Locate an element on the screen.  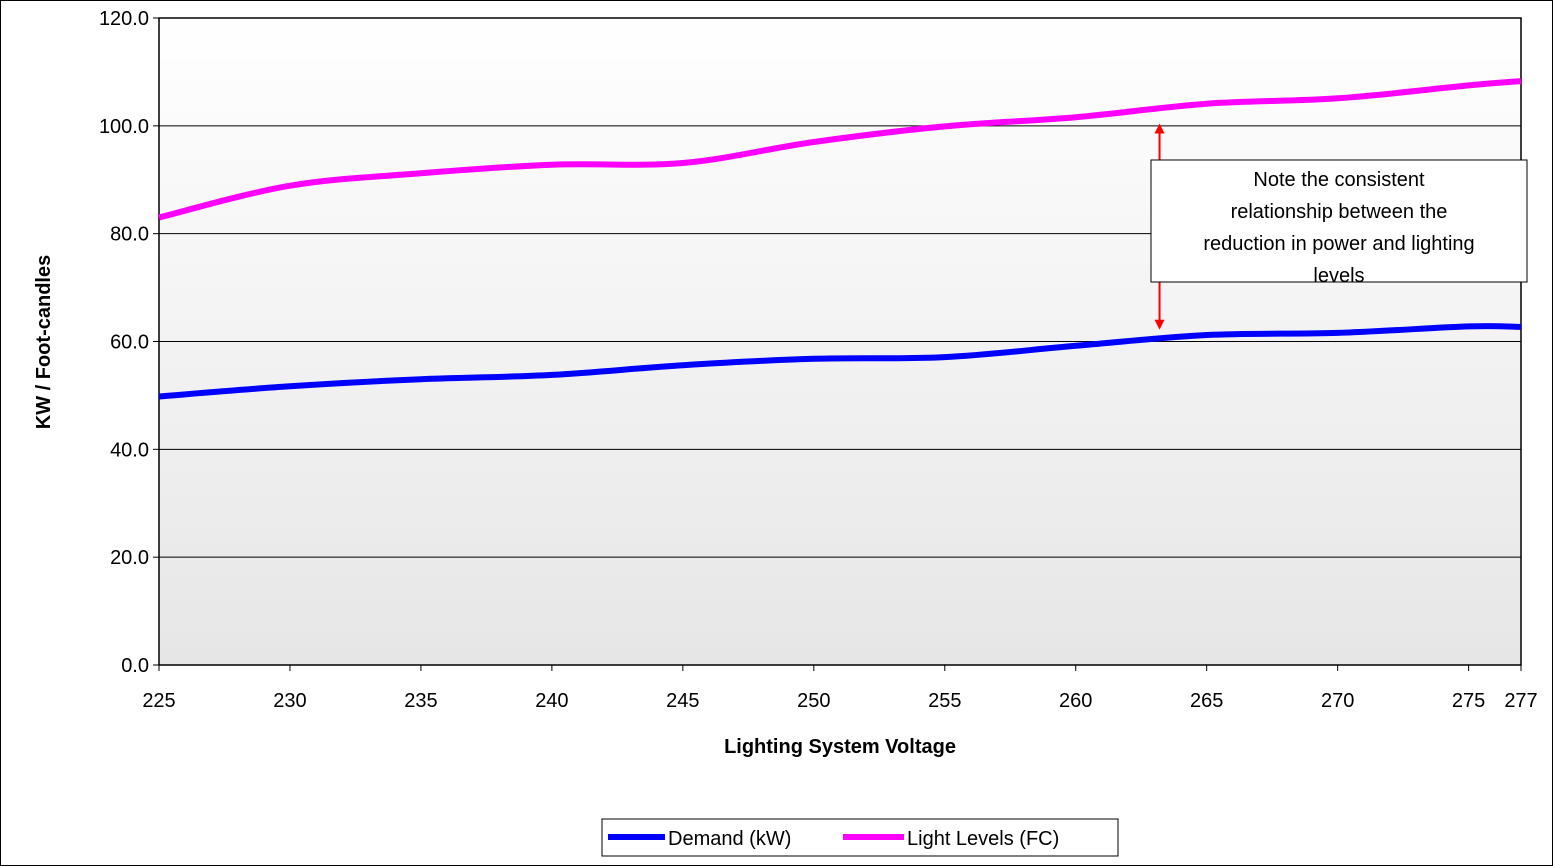
note-line: reduction in power and lighting is located at coordinates (1338, 244).